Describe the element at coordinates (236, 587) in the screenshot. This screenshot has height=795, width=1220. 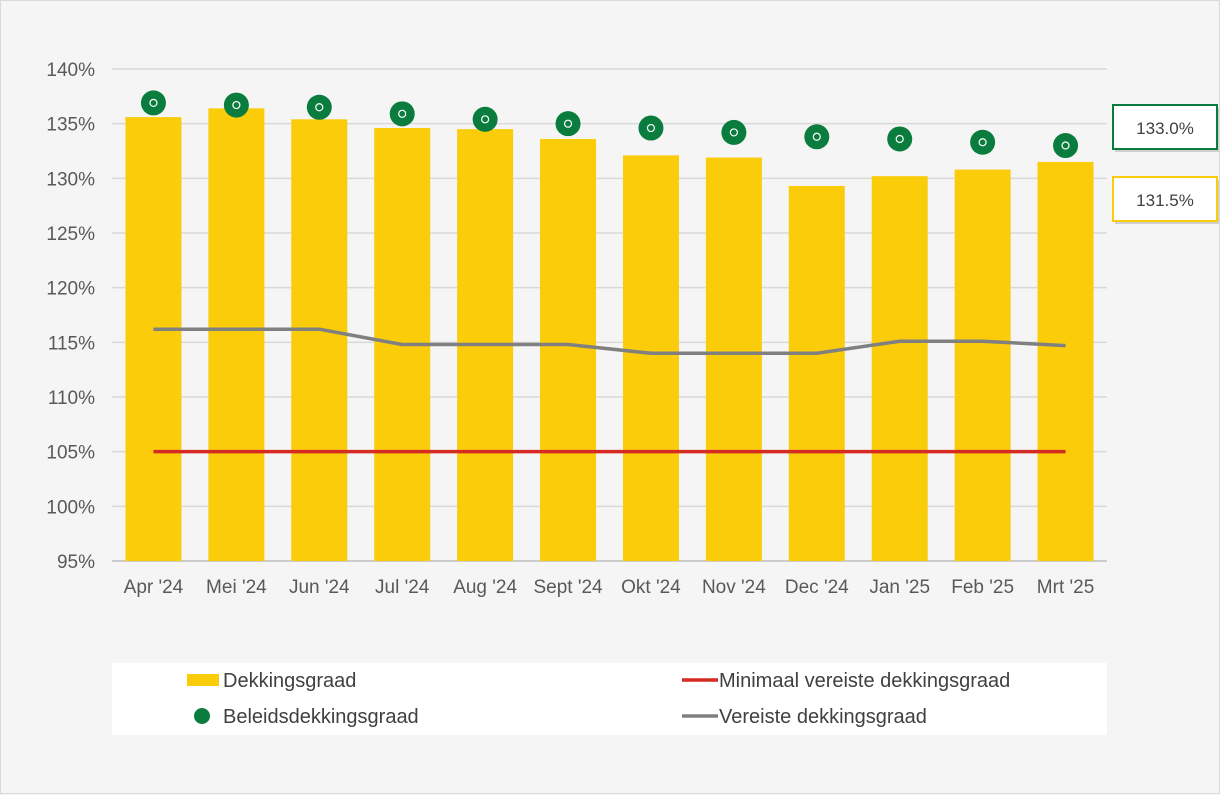
I see `x-tick-label: Mei '24` at that location.